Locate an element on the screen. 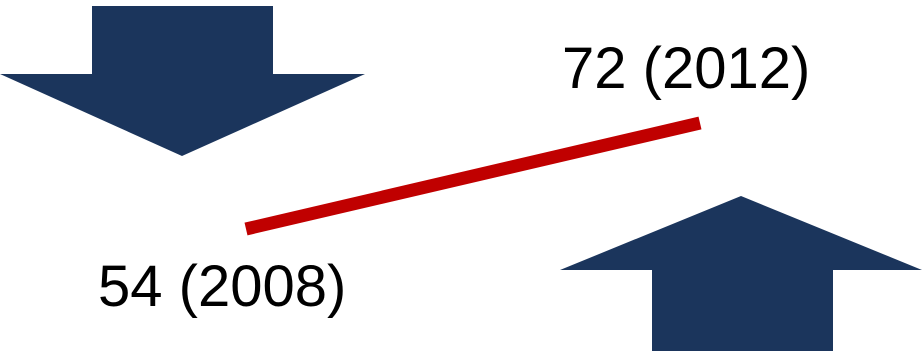 The image size is (922, 356). start-value-label: 54 (2008) is located at coordinates (222, 286).